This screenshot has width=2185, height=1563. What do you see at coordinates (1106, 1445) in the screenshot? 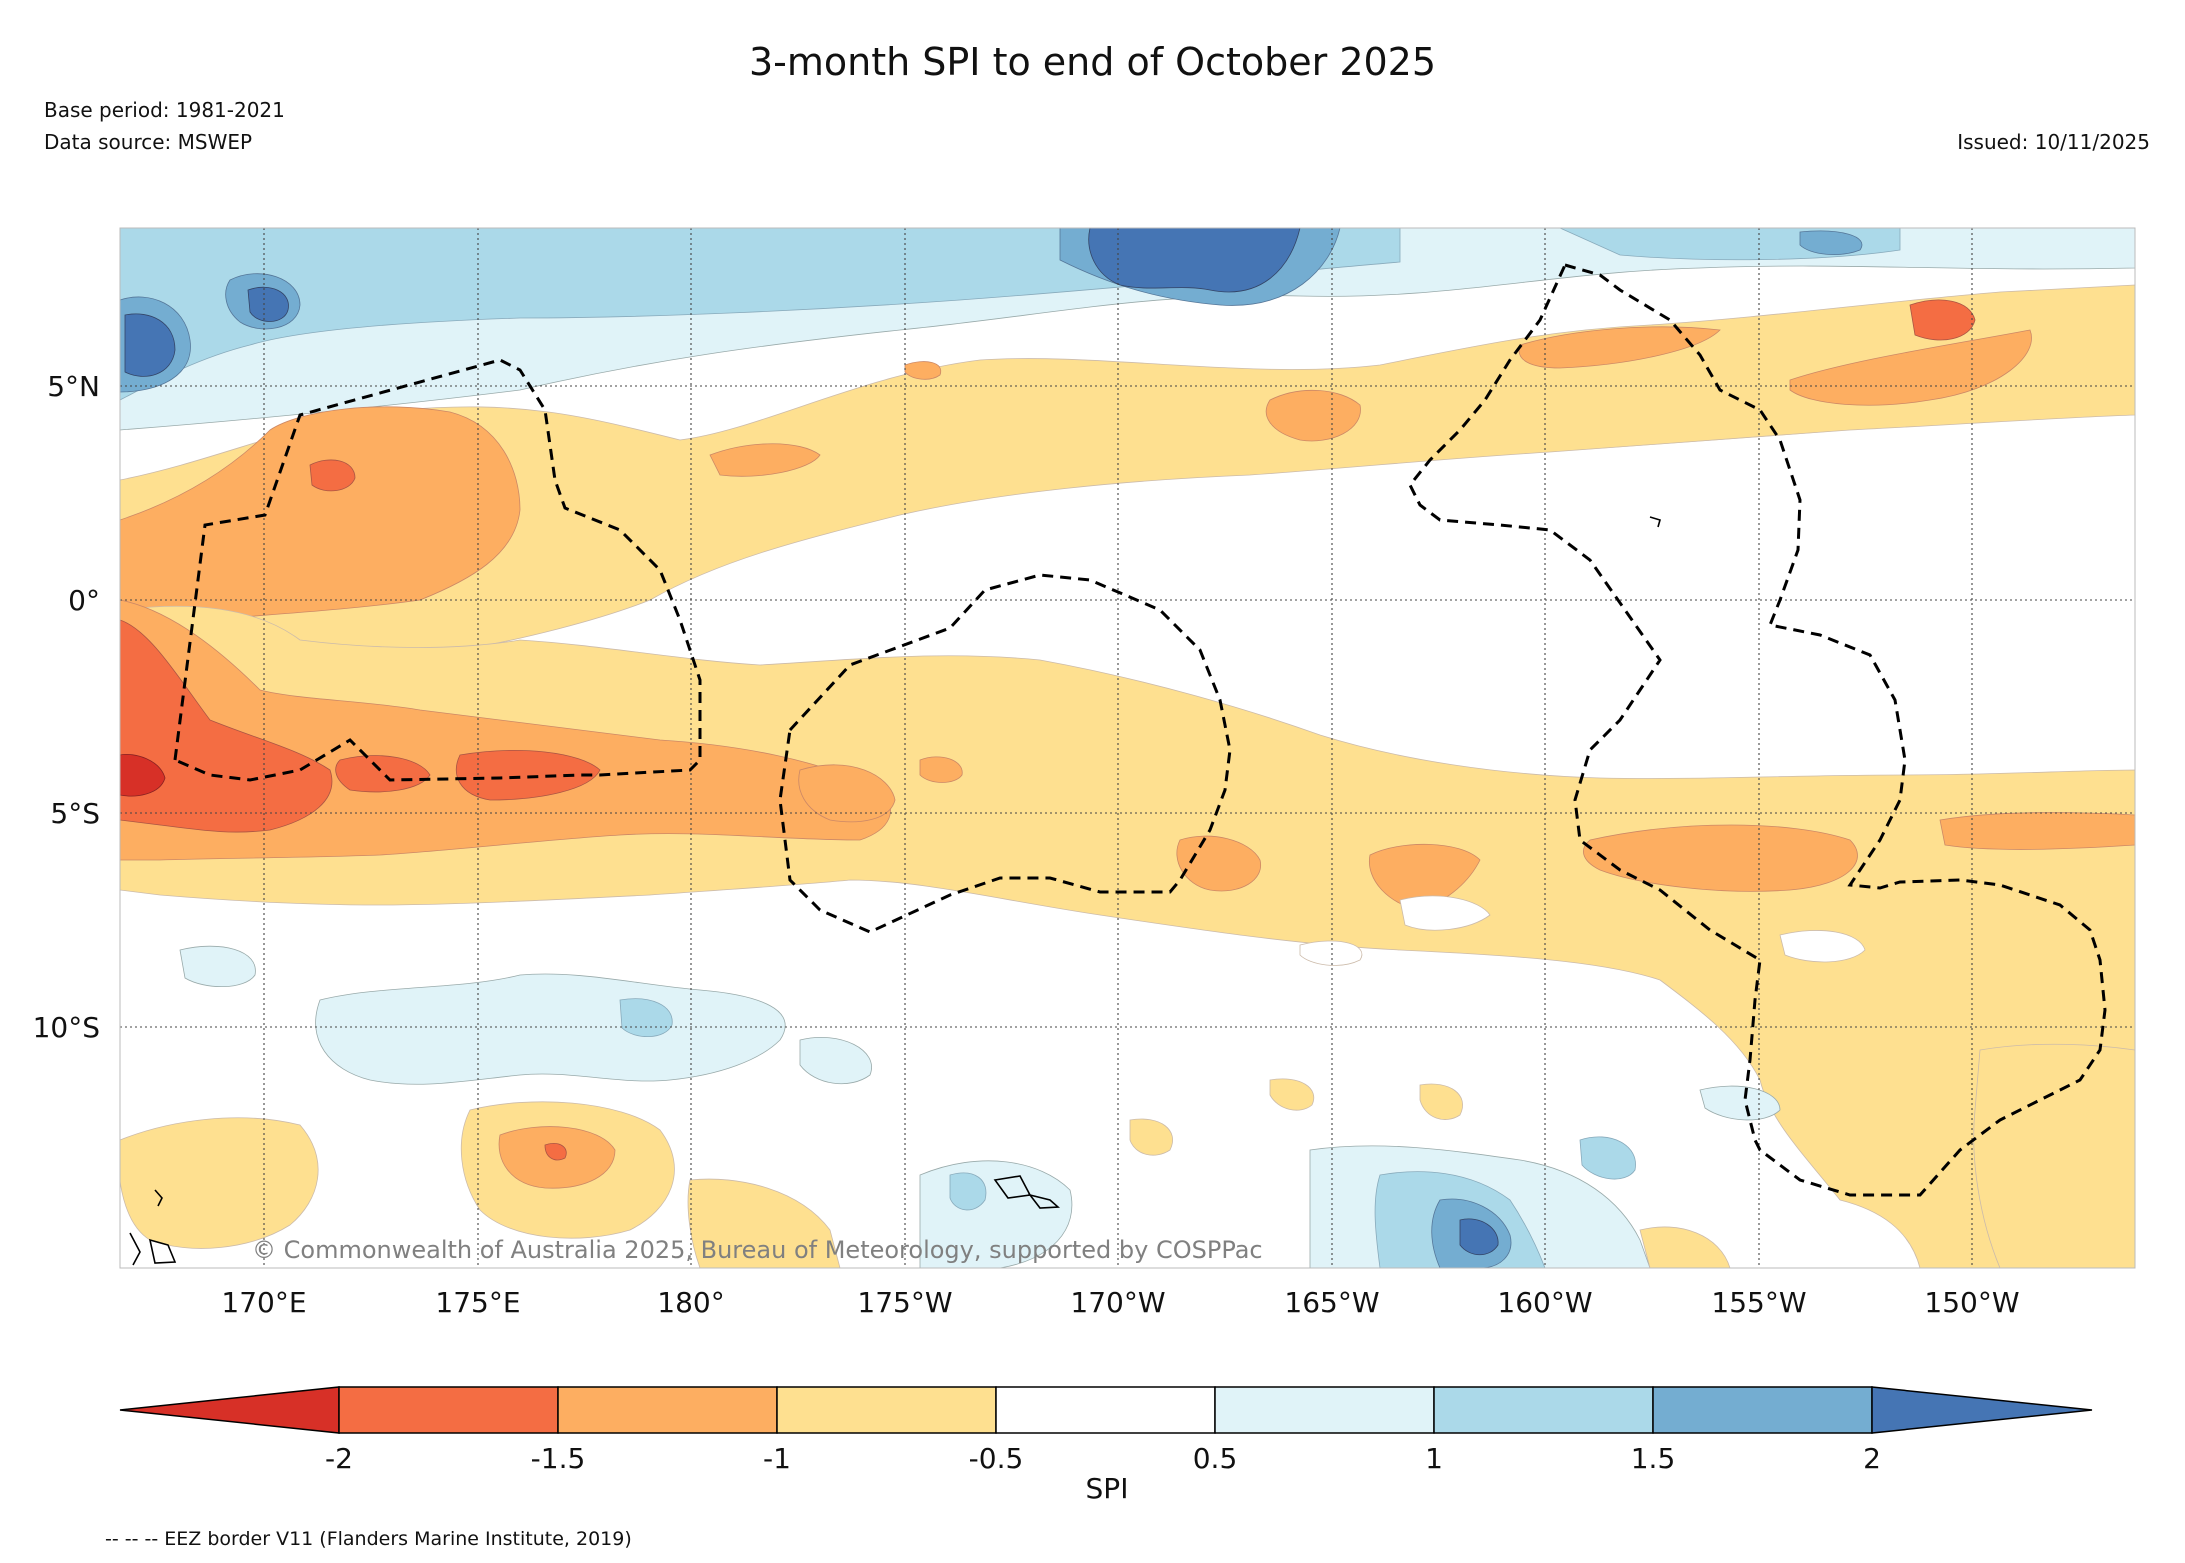
I see `colorbar: -2 -1.5 -1 -0.5 0.5 1 1.5 2 SPI` at bounding box center [1106, 1445].